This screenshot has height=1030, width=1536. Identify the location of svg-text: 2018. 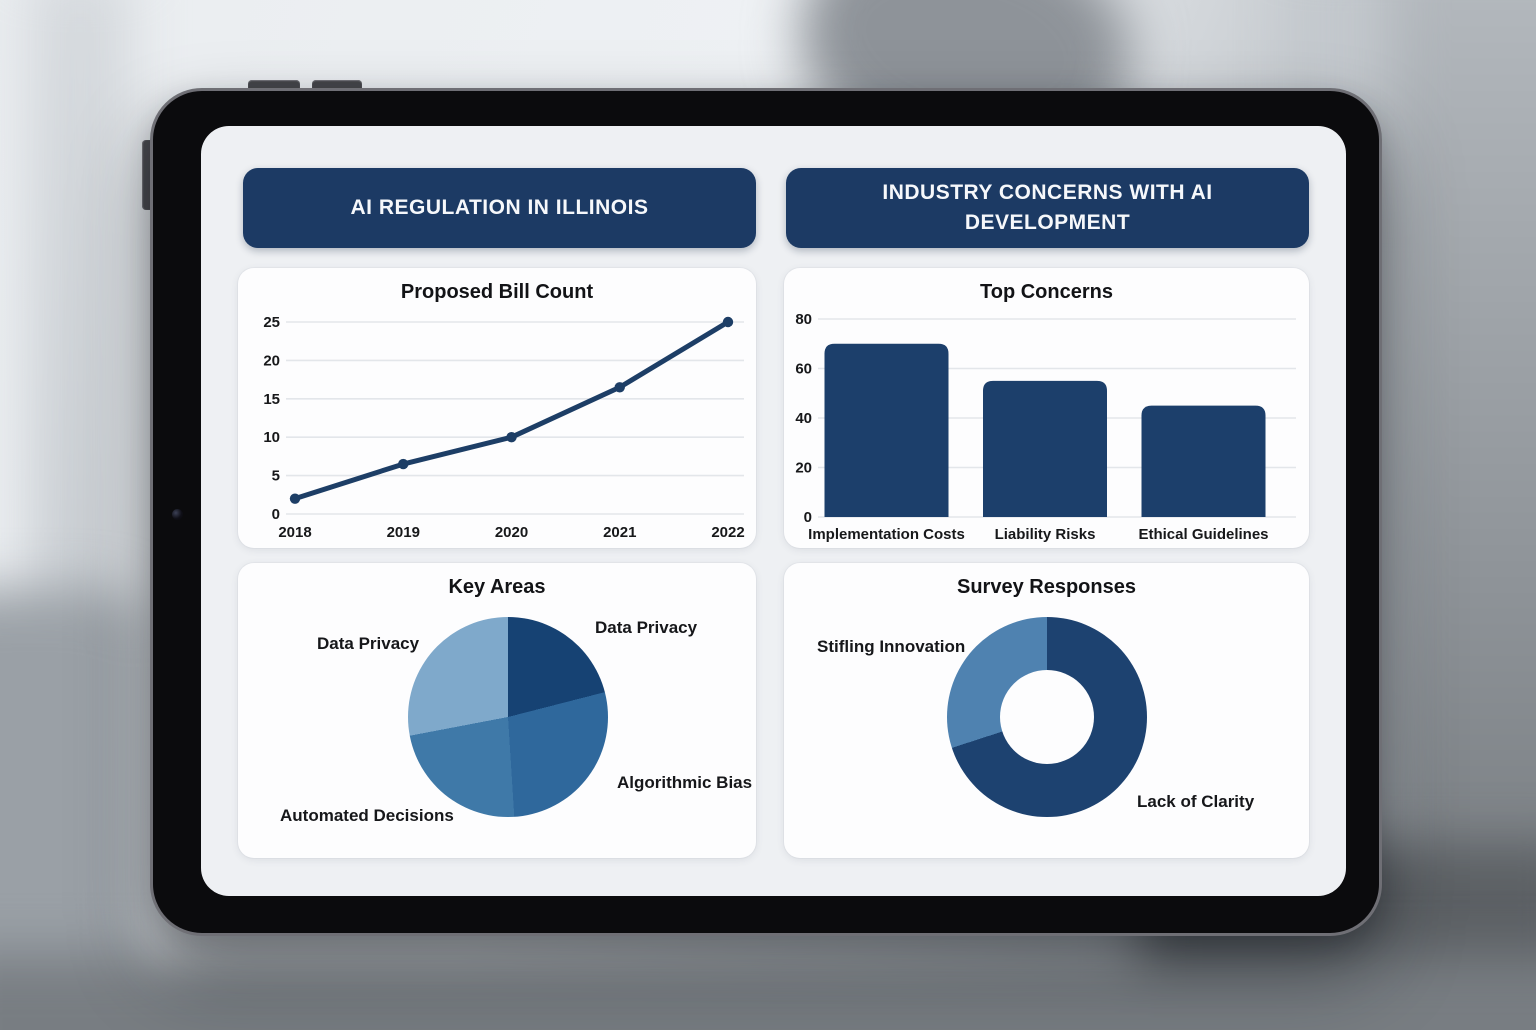
(294, 532).